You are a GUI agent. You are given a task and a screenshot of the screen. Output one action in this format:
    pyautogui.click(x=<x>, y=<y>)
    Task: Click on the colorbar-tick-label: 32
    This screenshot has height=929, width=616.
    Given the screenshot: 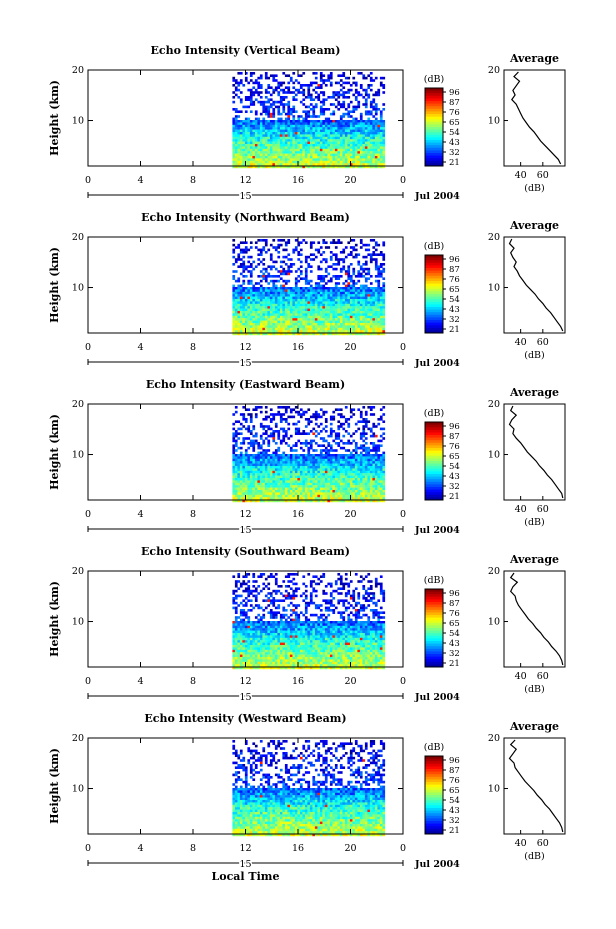 What is the action you would take?
    pyautogui.click(x=454, y=320)
    